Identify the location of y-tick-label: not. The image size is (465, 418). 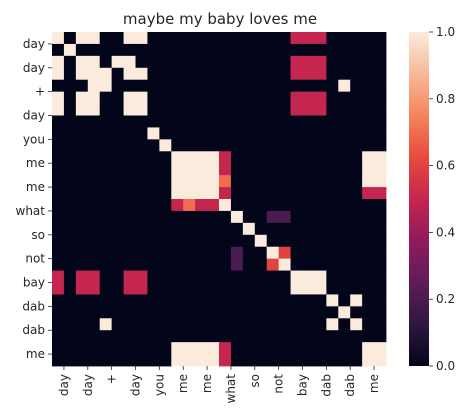
(35, 259).